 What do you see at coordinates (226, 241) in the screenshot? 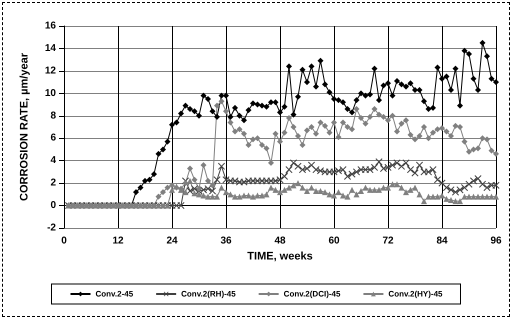
I see `x-tick-label: 36` at bounding box center [226, 241].